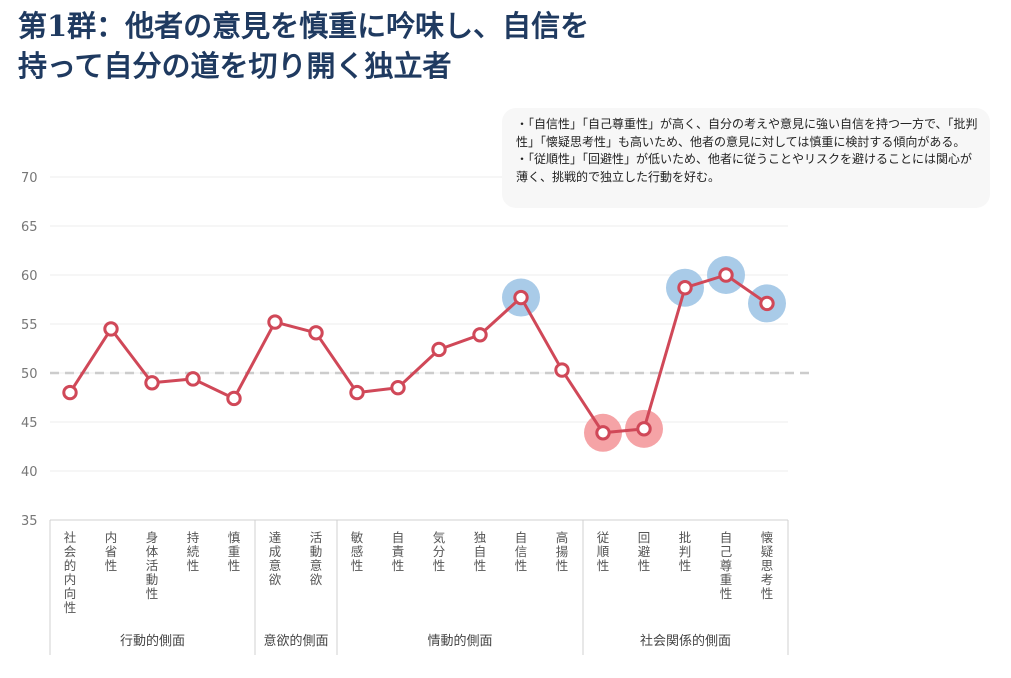 The width and height of the screenshot is (1011, 678). What do you see at coordinates (767, 565) in the screenshot?
I see `x-tick-label: 懐疑思考性` at bounding box center [767, 565].